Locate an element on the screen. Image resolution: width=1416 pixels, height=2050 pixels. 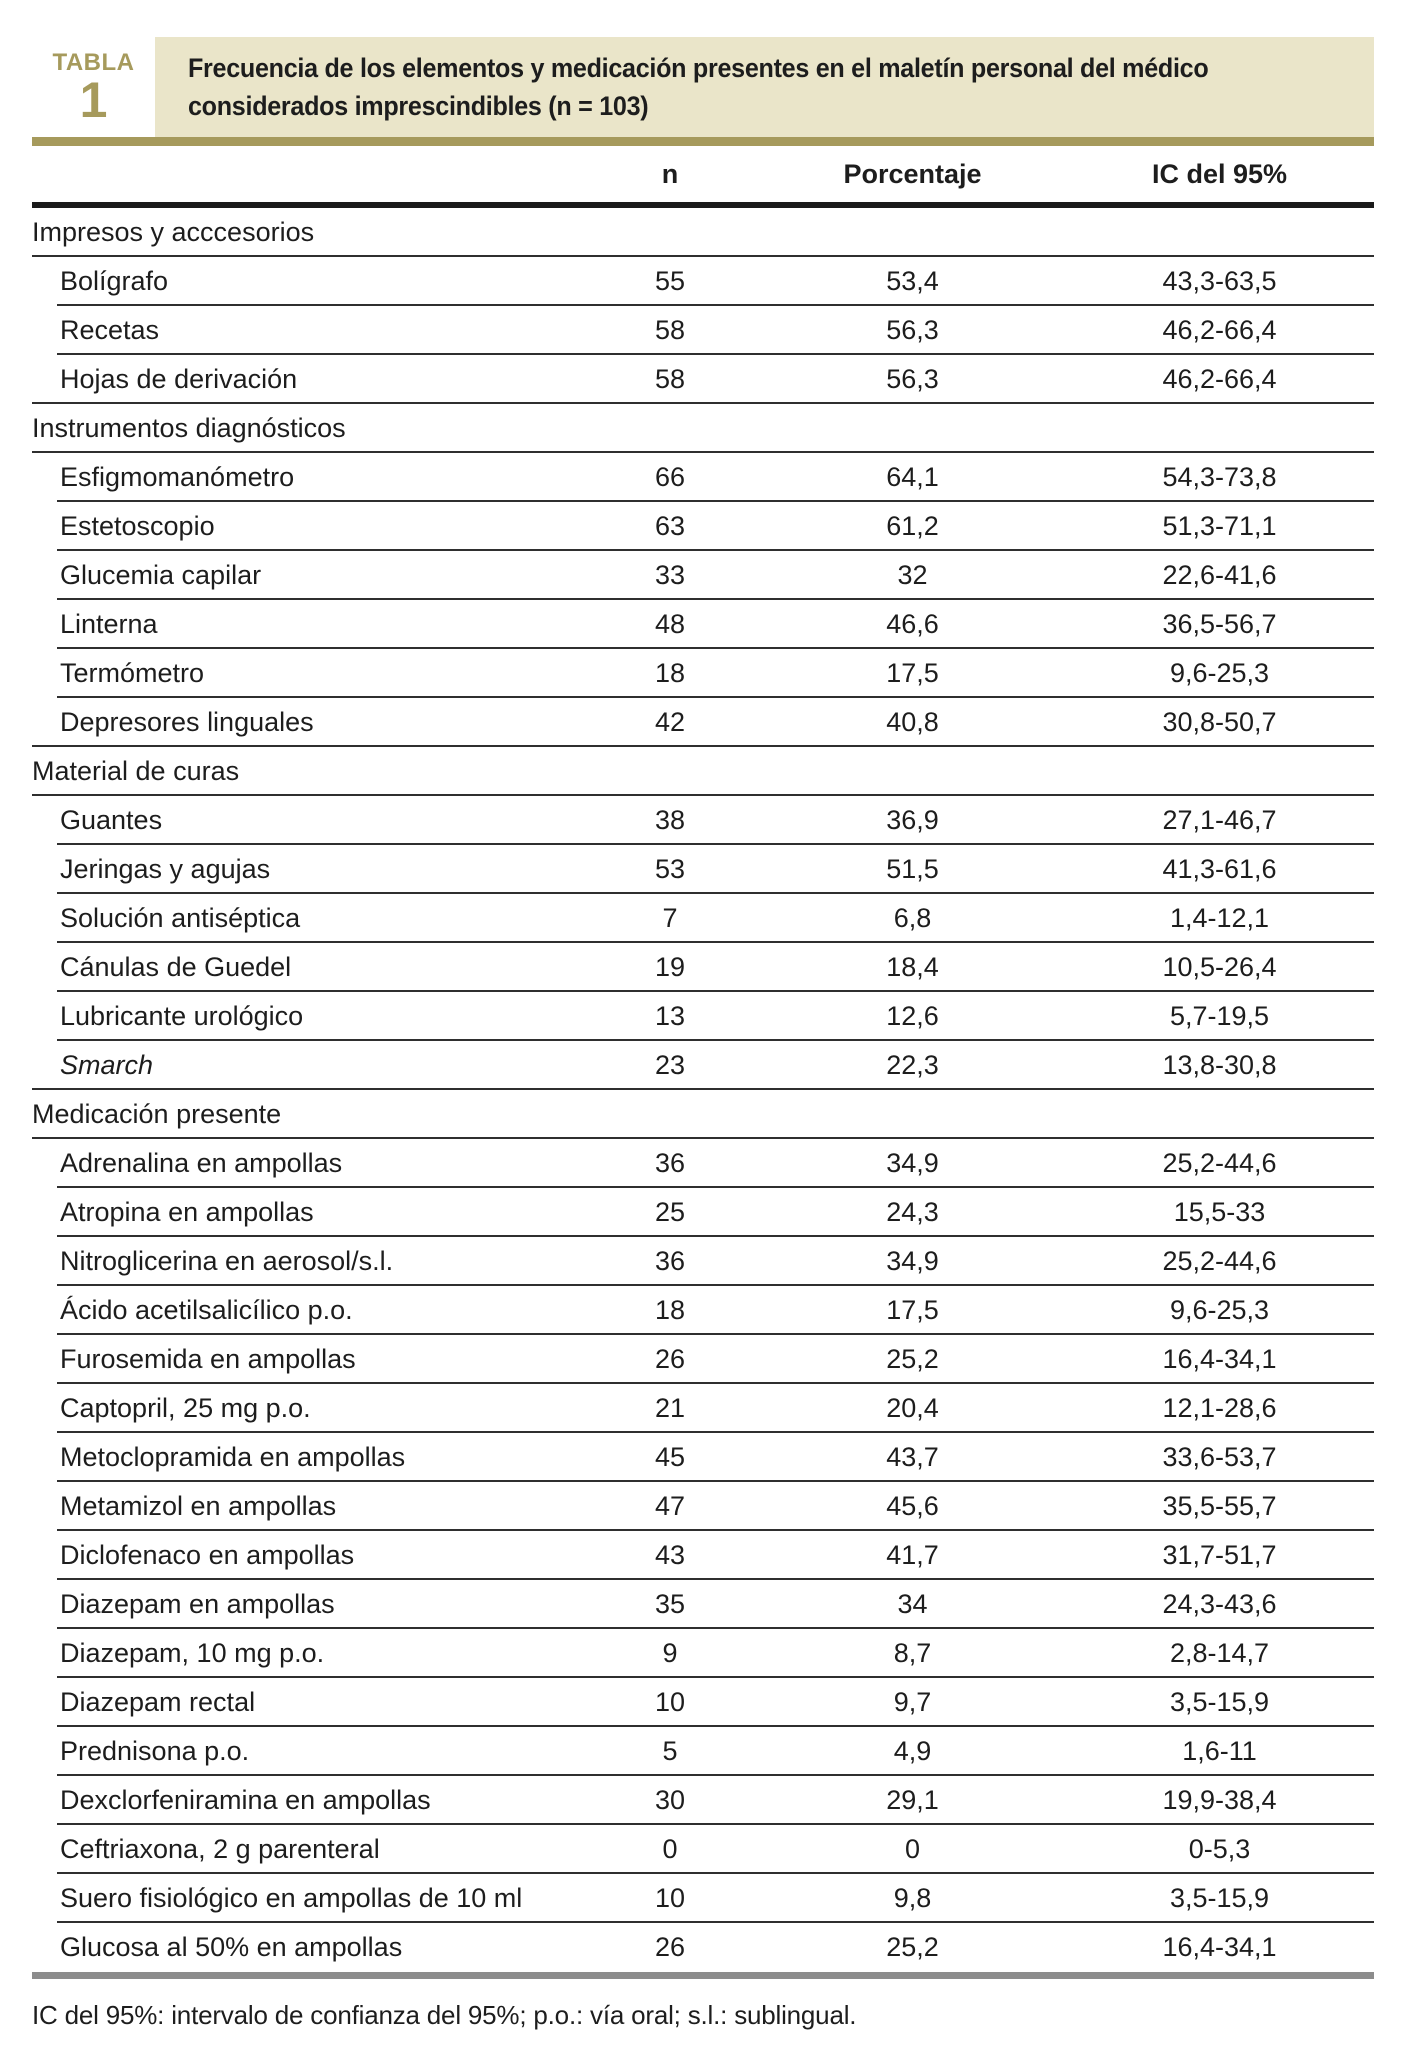
row-label: Ácido acetilsalicílico p.o. is located at coordinates (206, 1310).